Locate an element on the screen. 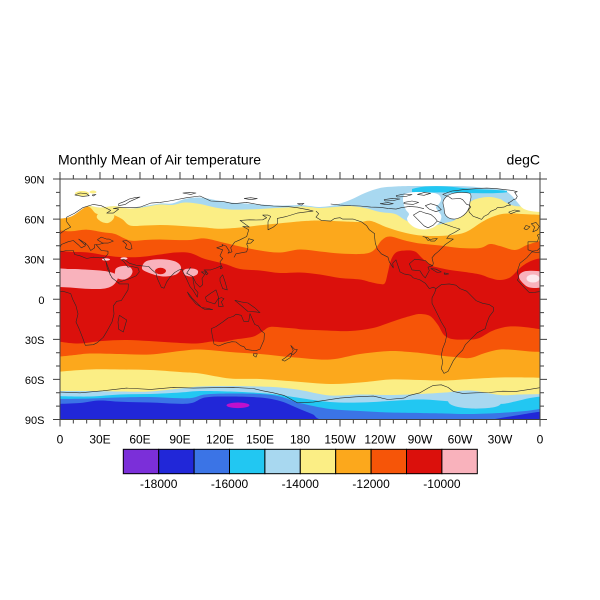  svg-text: 150E is located at coordinates (260, 440).